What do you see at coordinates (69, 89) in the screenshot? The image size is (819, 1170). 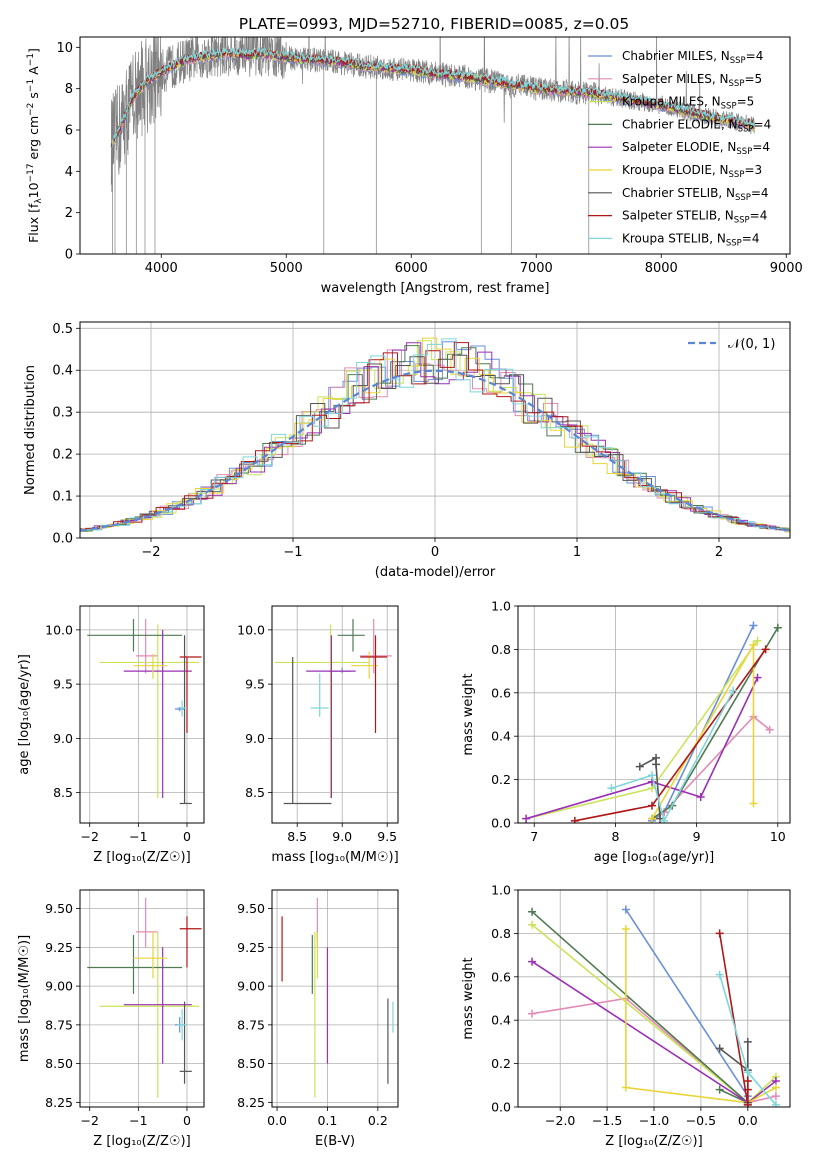 I see `y-tick-label: 8` at bounding box center [69, 89].